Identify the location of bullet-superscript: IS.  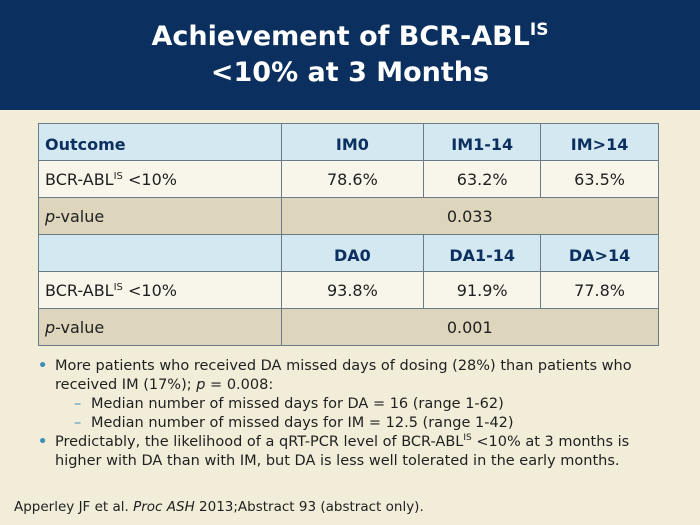
(467, 438).